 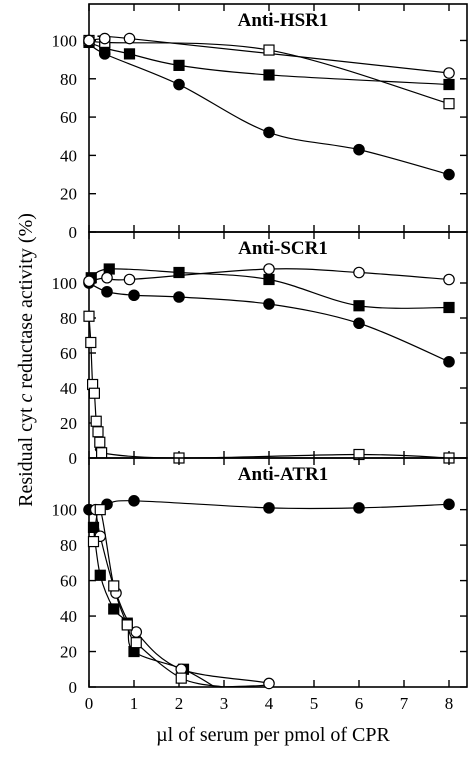 I want to click on x-tick-label: 2, so click(x=179, y=703).